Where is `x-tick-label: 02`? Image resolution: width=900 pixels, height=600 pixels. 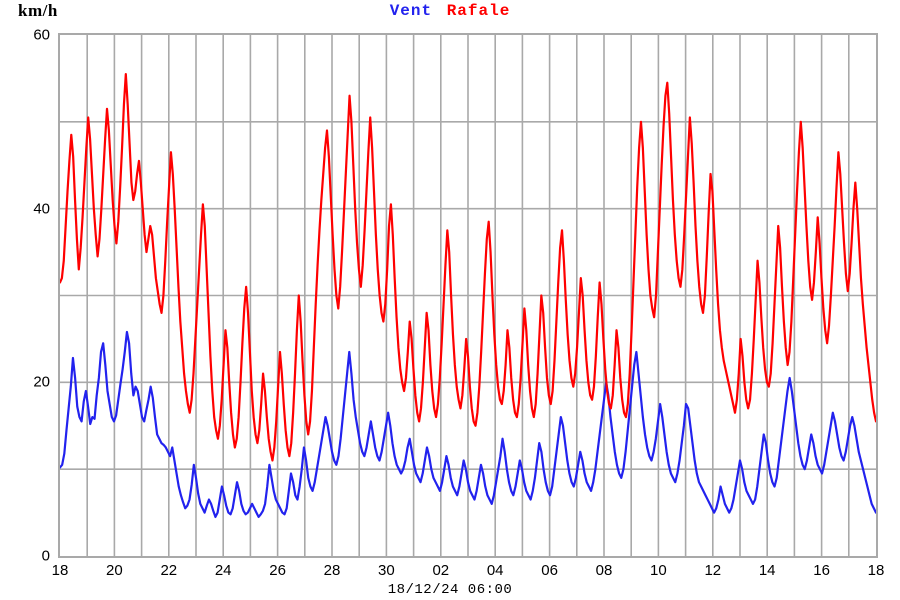
x-tick-label: 02 is located at coordinates (441, 570).